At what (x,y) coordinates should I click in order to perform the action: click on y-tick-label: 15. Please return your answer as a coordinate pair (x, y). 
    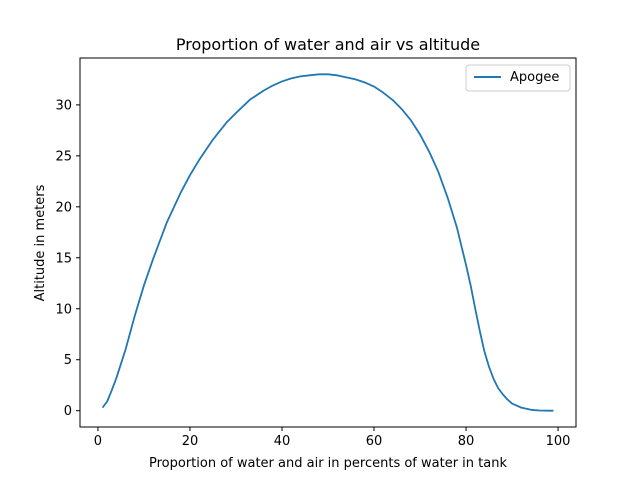
    Looking at the image, I should click on (63, 258).